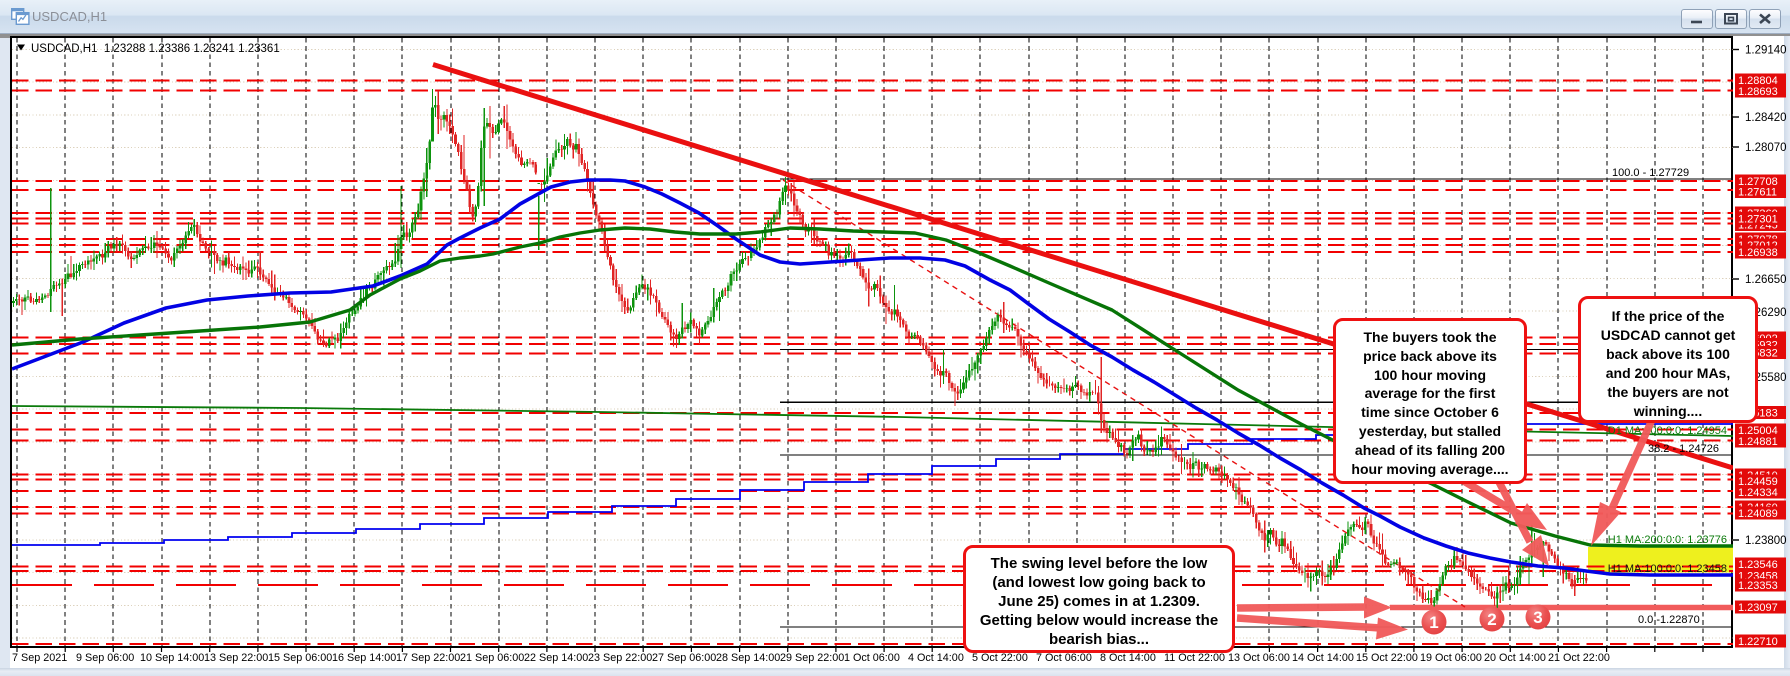  What do you see at coordinates (172, 658) in the screenshot?
I see `svg-text: 10 Sep 14:00` at bounding box center [172, 658].